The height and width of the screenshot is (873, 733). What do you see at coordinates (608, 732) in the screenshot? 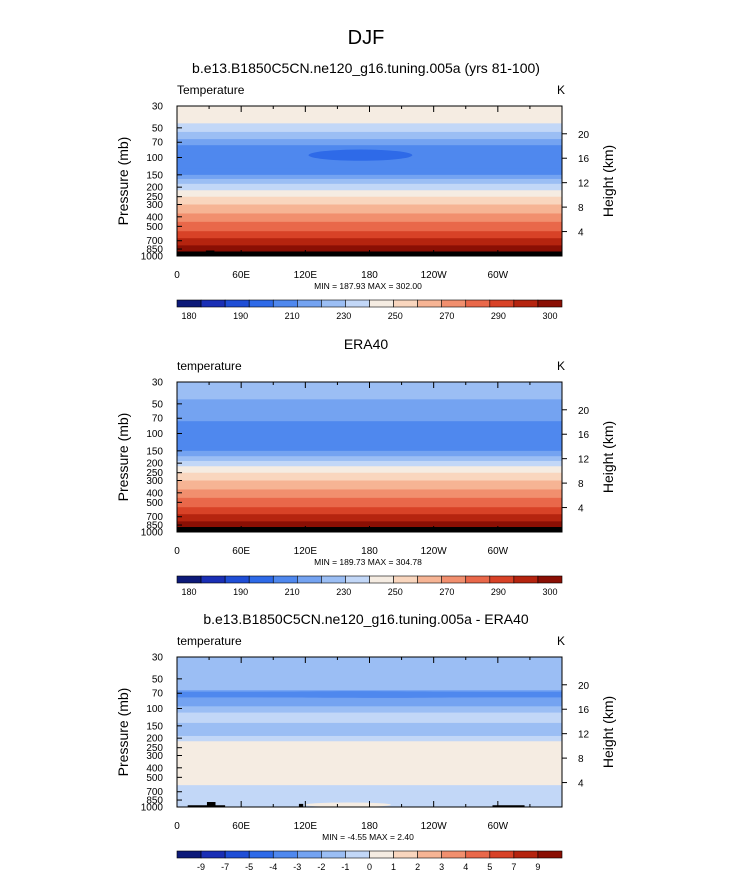
I see `y2-axis-label: Height (km)` at bounding box center [608, 732].